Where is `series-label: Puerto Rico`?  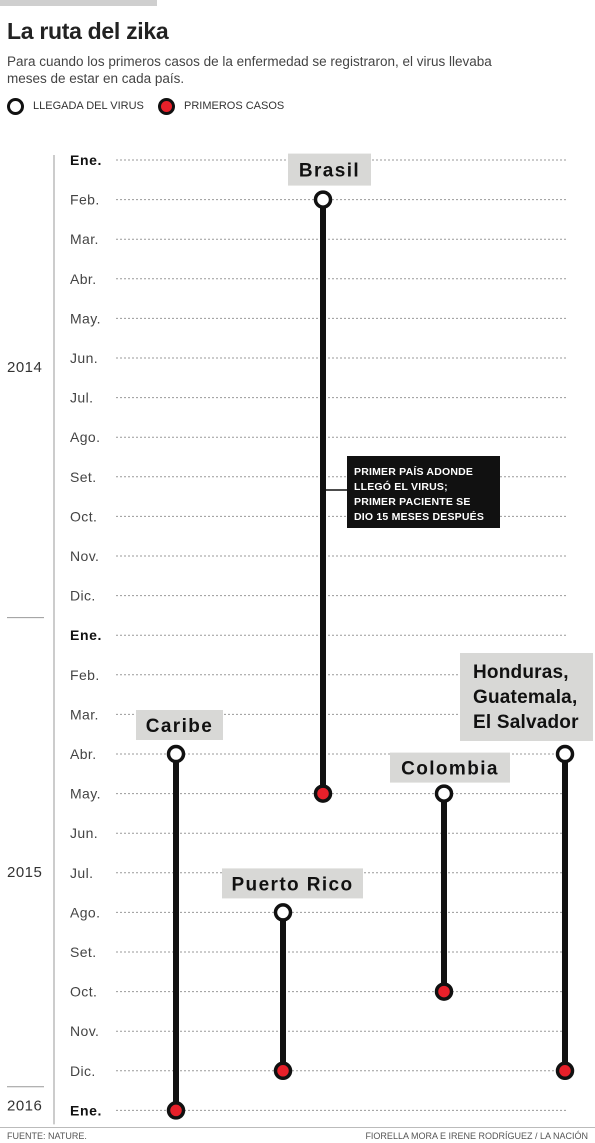
series-label: Puerto Rico is located at coordinates (292, 884).